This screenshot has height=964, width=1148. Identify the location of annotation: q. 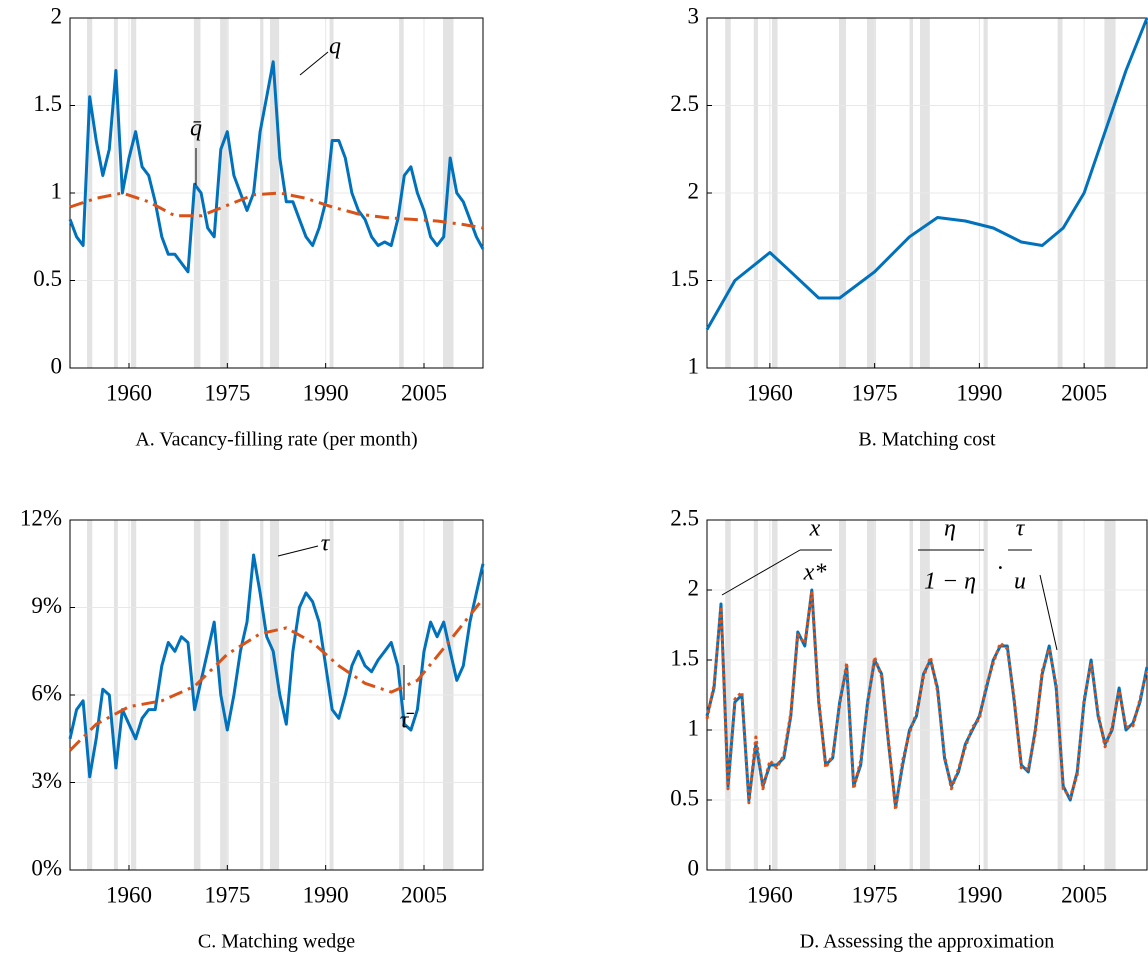
(335, 47).